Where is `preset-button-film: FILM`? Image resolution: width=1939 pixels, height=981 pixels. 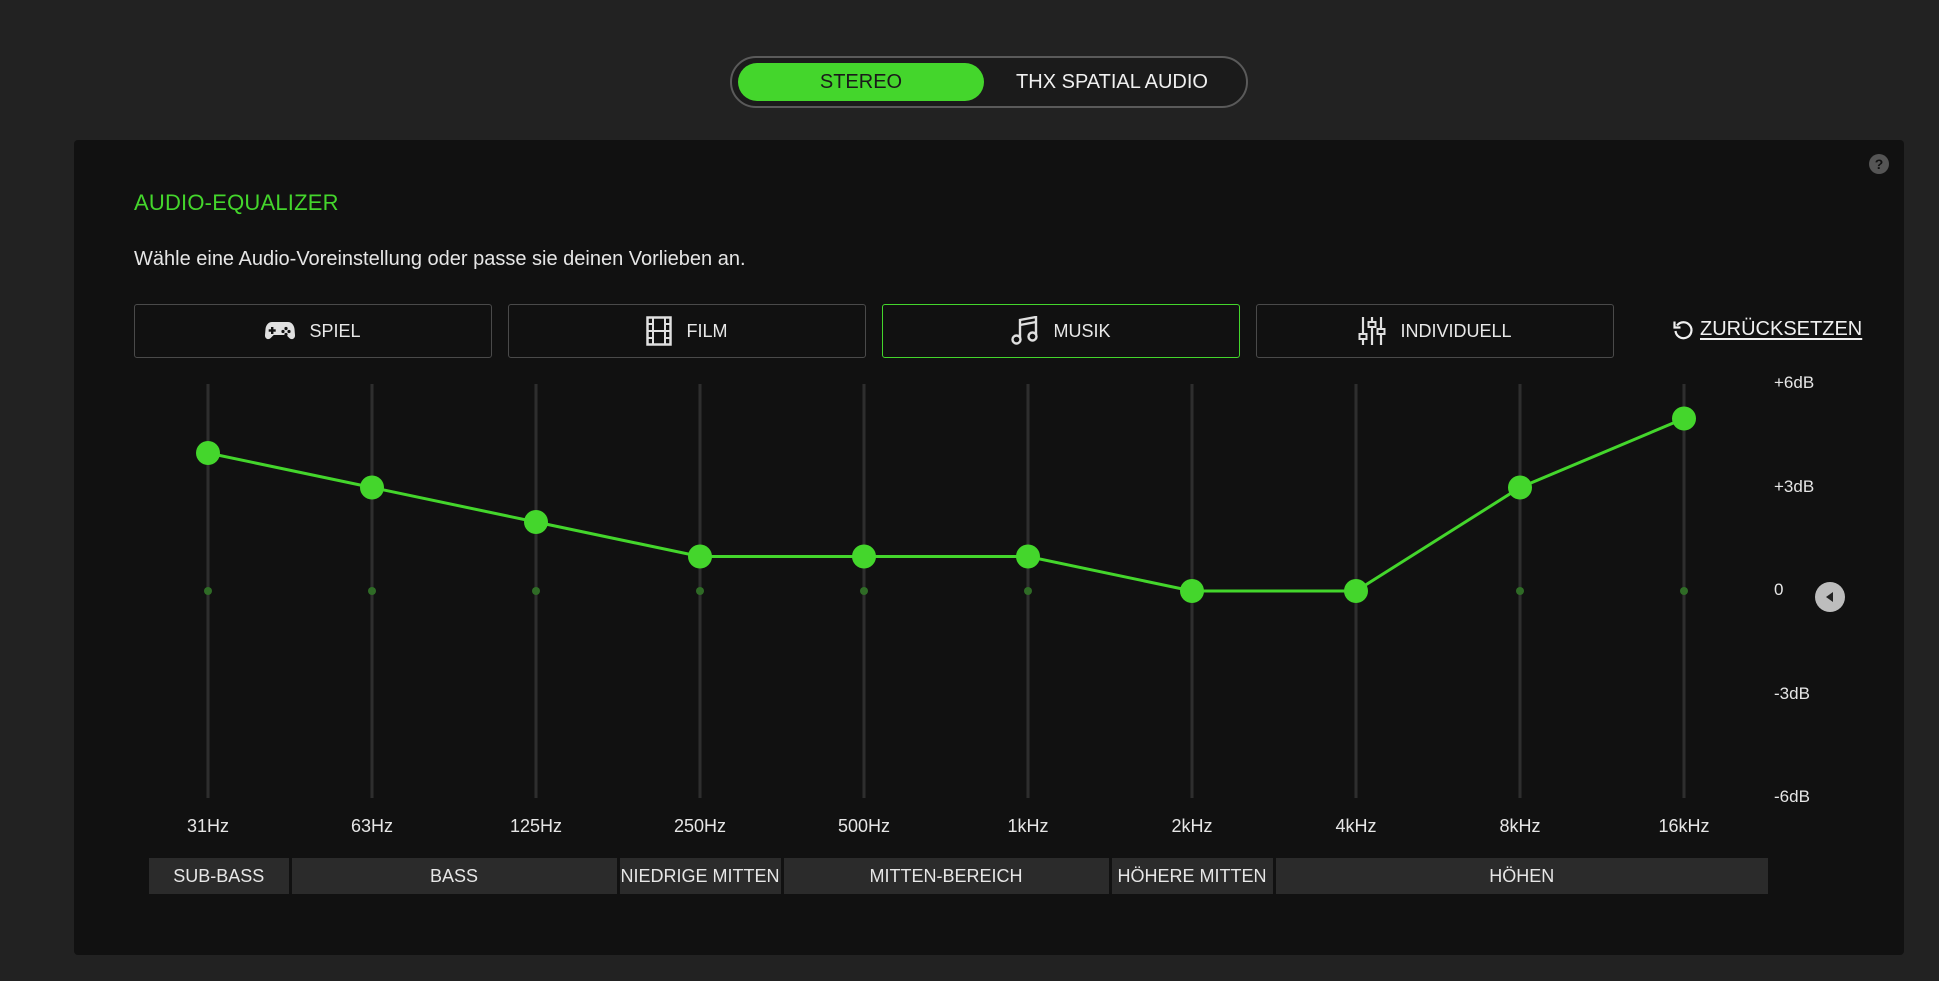
preset-button-film: FILM is located at coordinates (687, 331).